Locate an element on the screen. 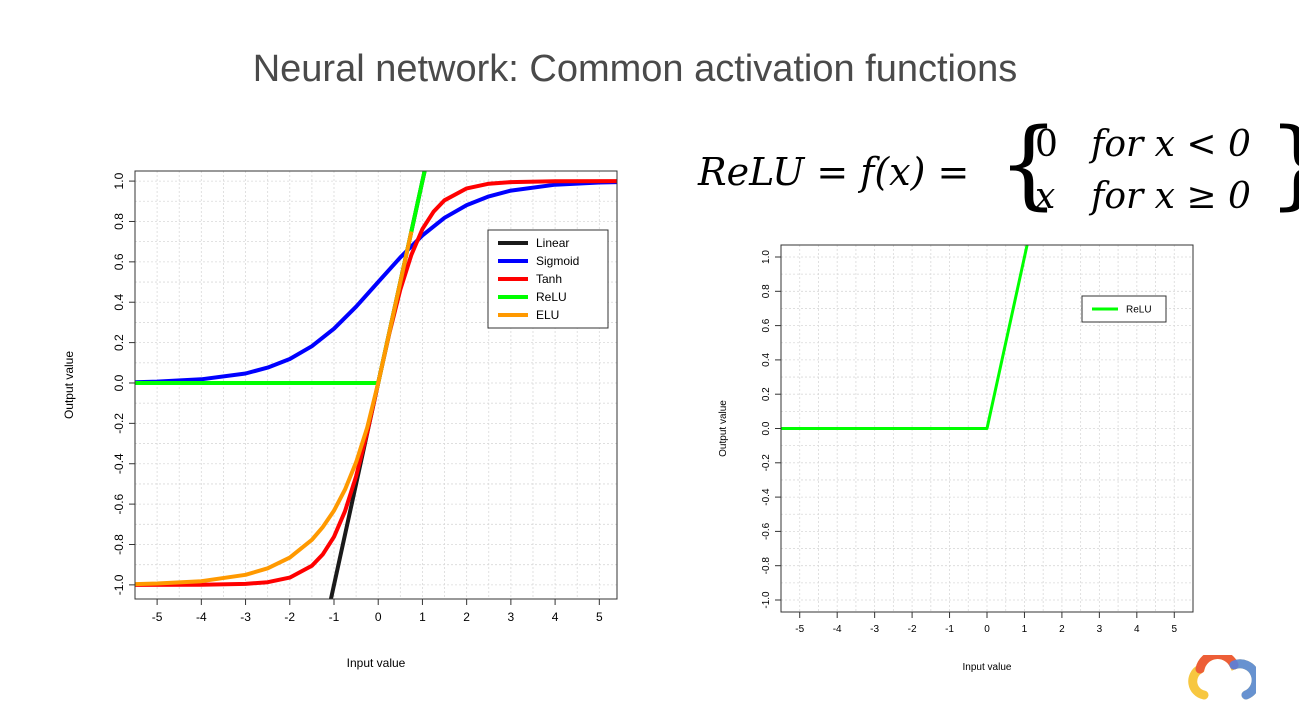 This screenshot has height=701, width=1299. formula-case-2: x for x ≥ 0 is located at coordinates (1143, 196).